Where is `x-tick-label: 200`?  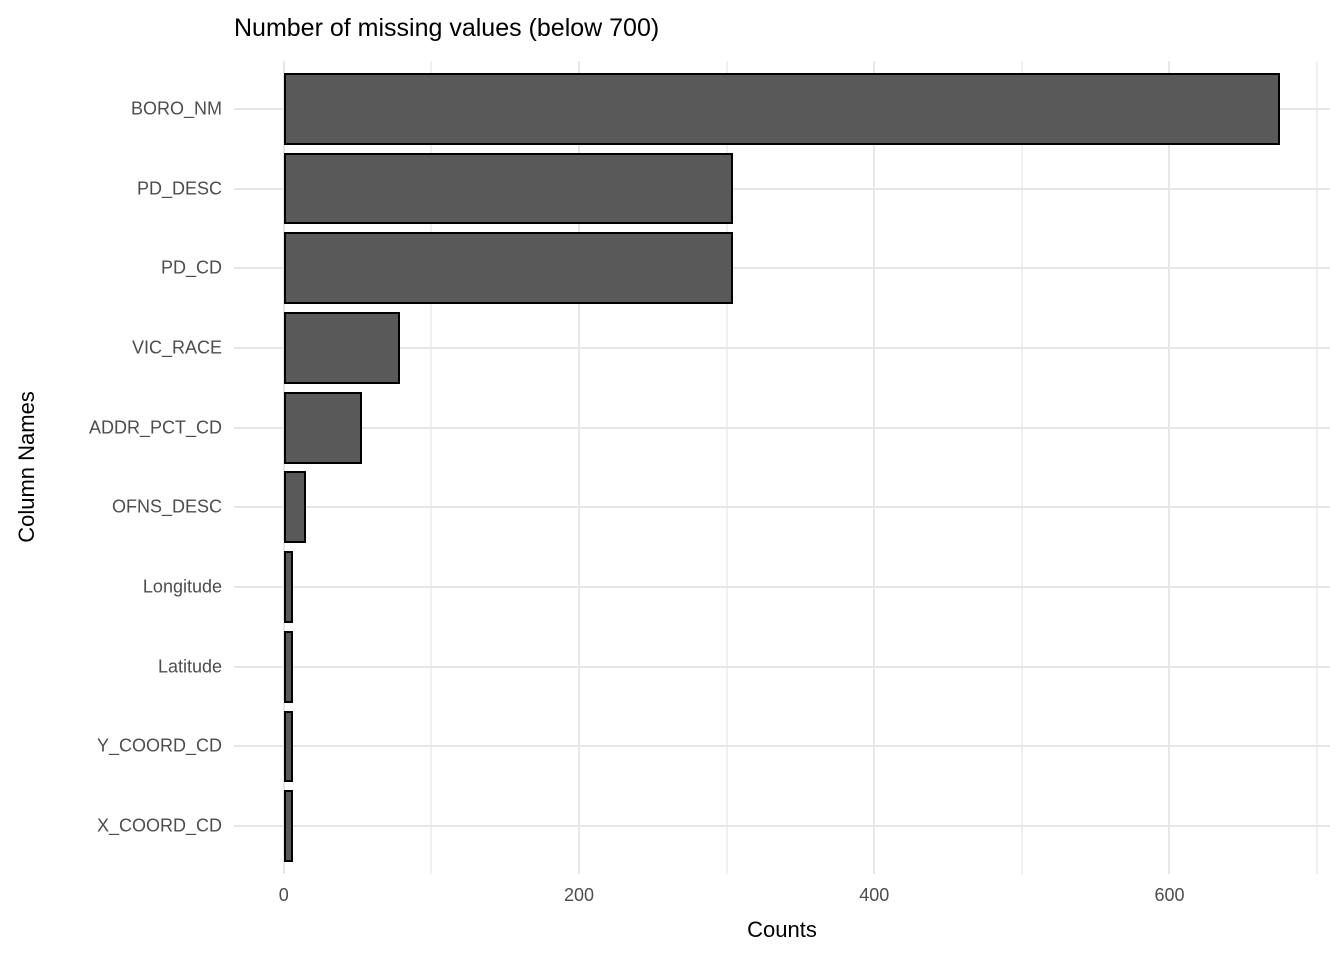
x-tick-label: 200 is located at coordinates (579, 895).